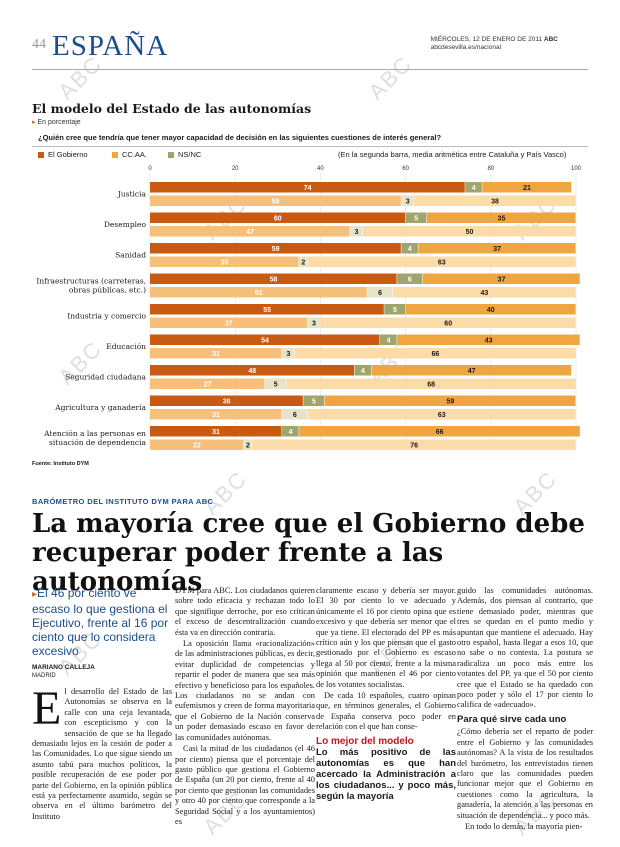 This screenshot has height=847, width=620. Describe the element at coordinates (135, 154) in the screenshot. I see `legend-label: CC.AA.` at that location.